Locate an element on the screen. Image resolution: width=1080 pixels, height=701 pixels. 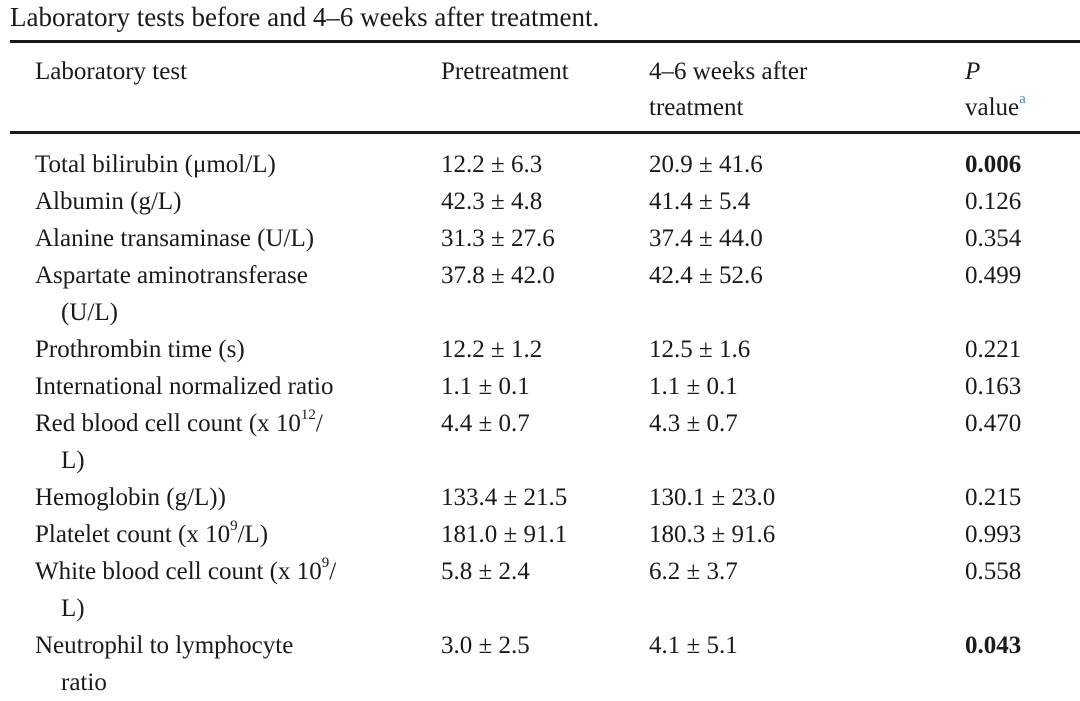
row-test-name: Total bilirubin (μmol/L) is located at coordinates (155, 164).